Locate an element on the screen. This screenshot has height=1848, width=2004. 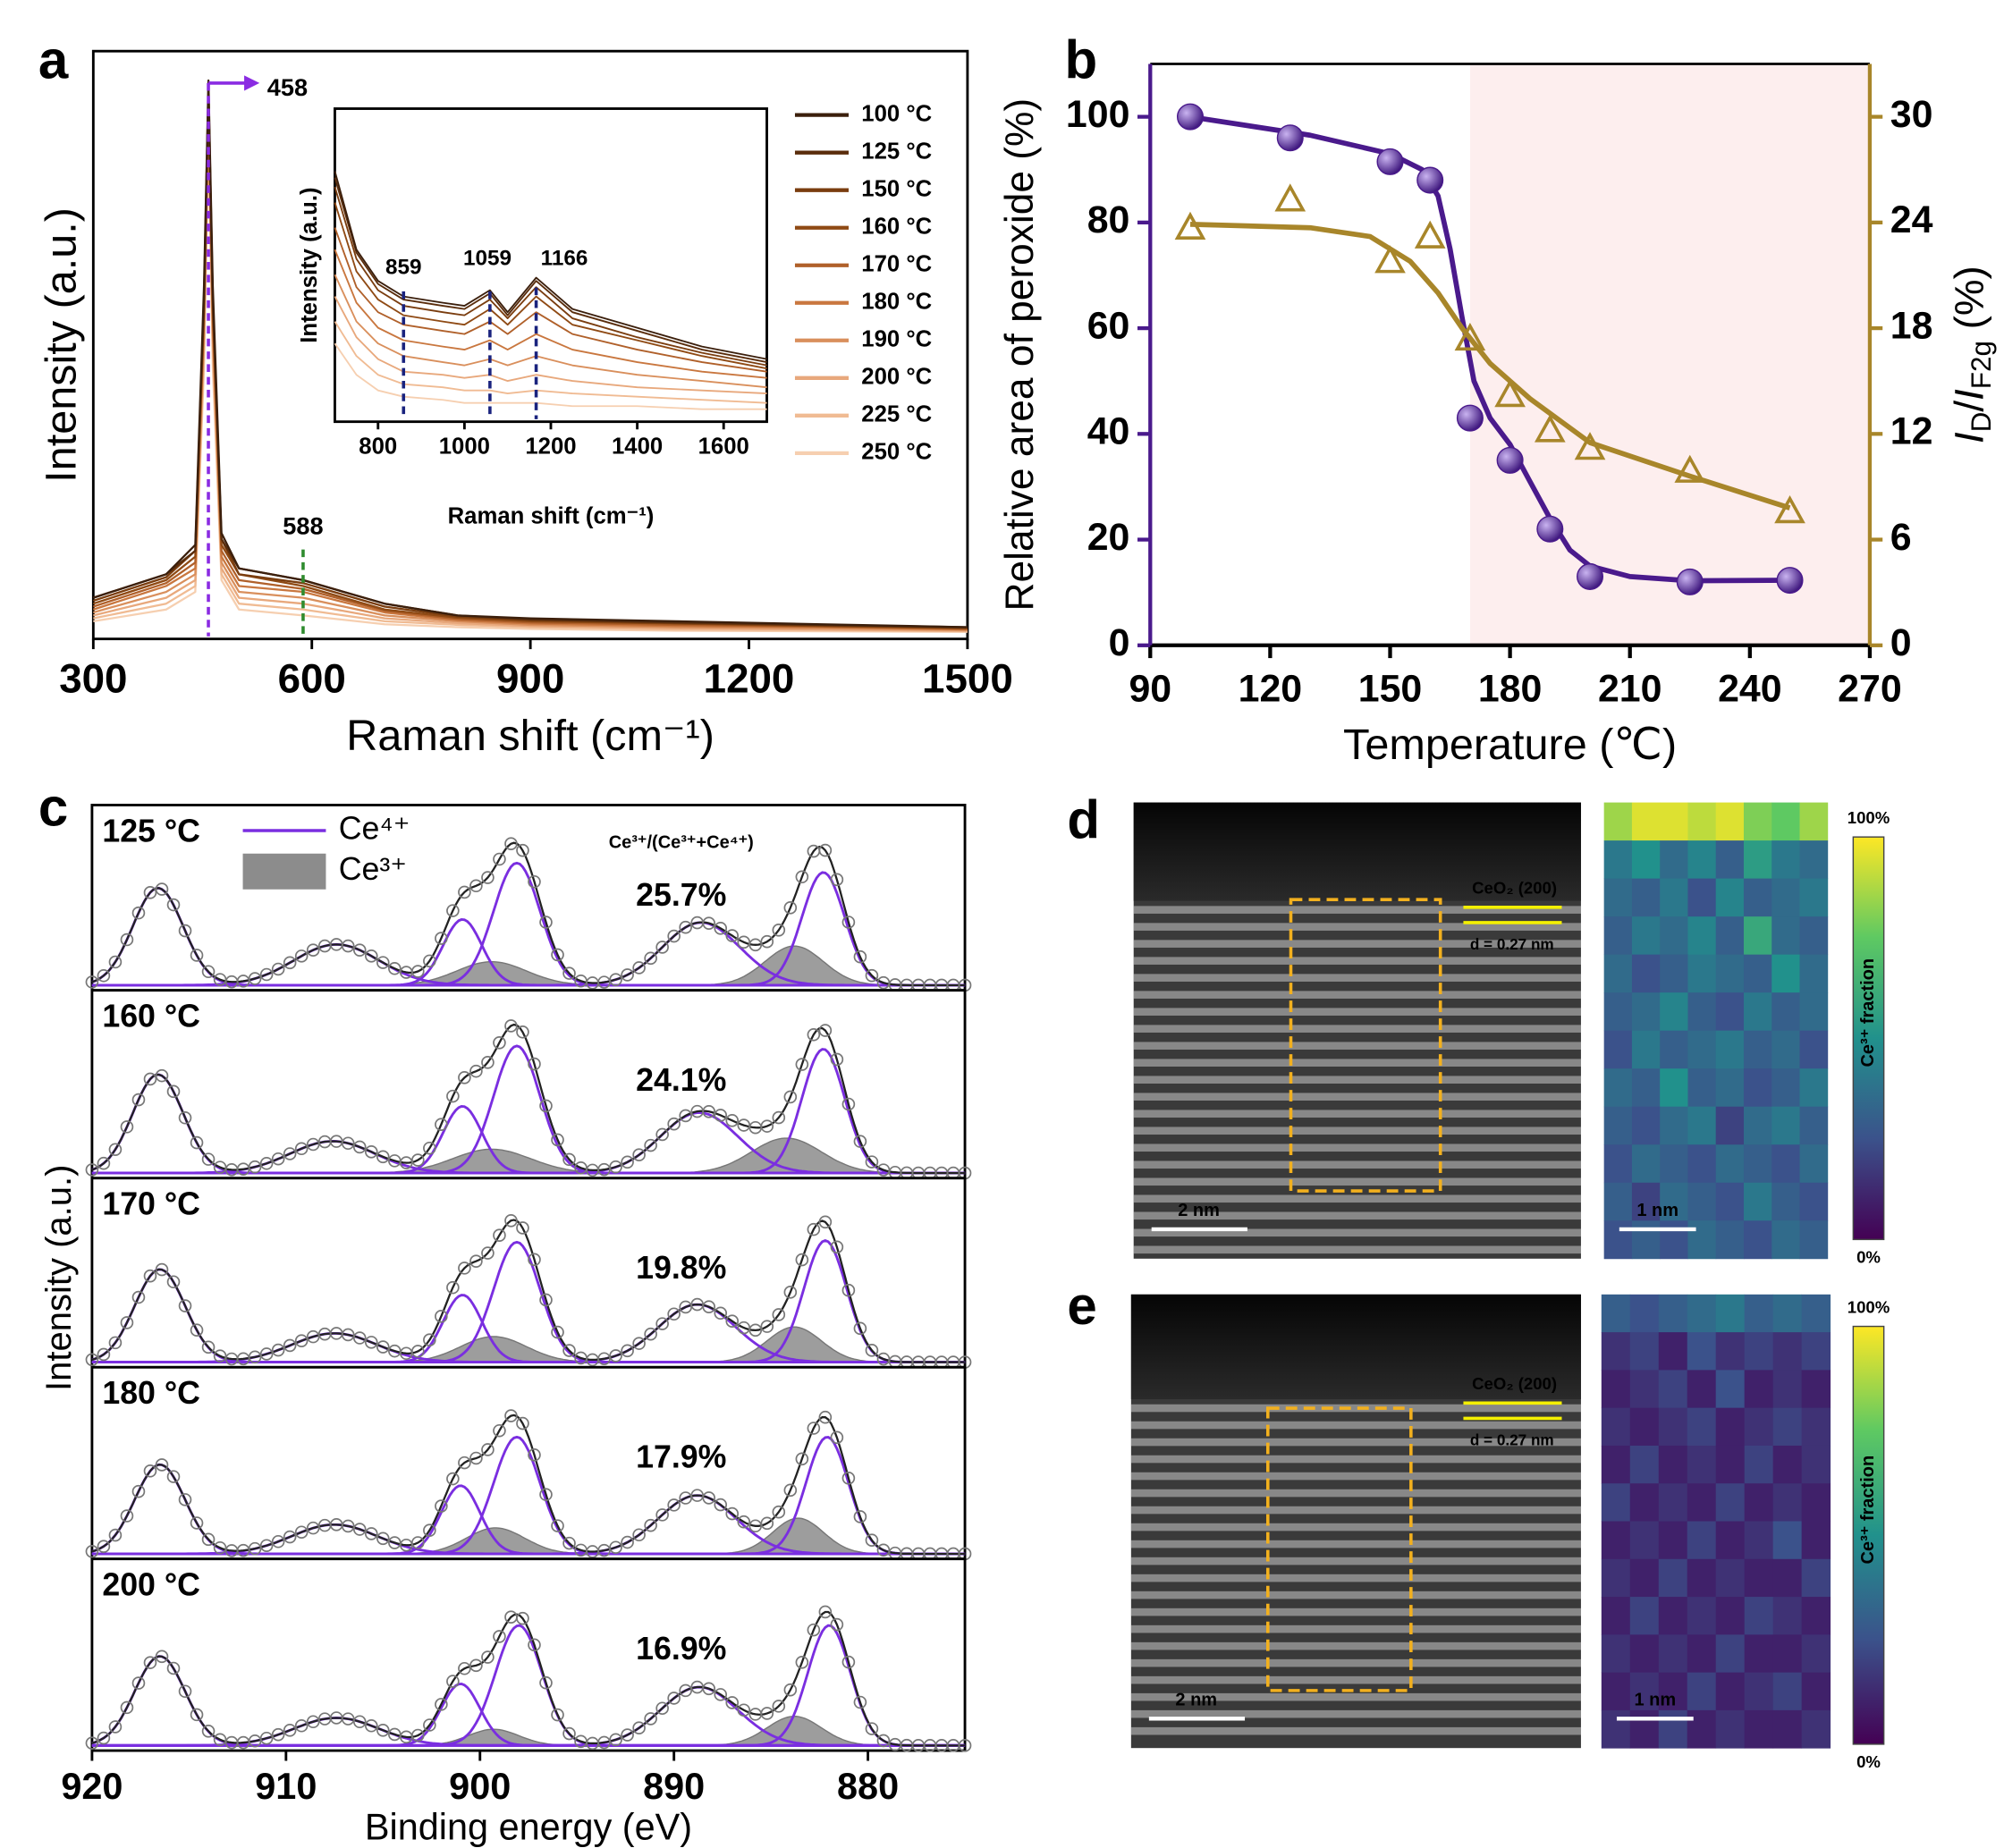
colorbar-tick-label: 100% is located at coordinates (1869, 1306).